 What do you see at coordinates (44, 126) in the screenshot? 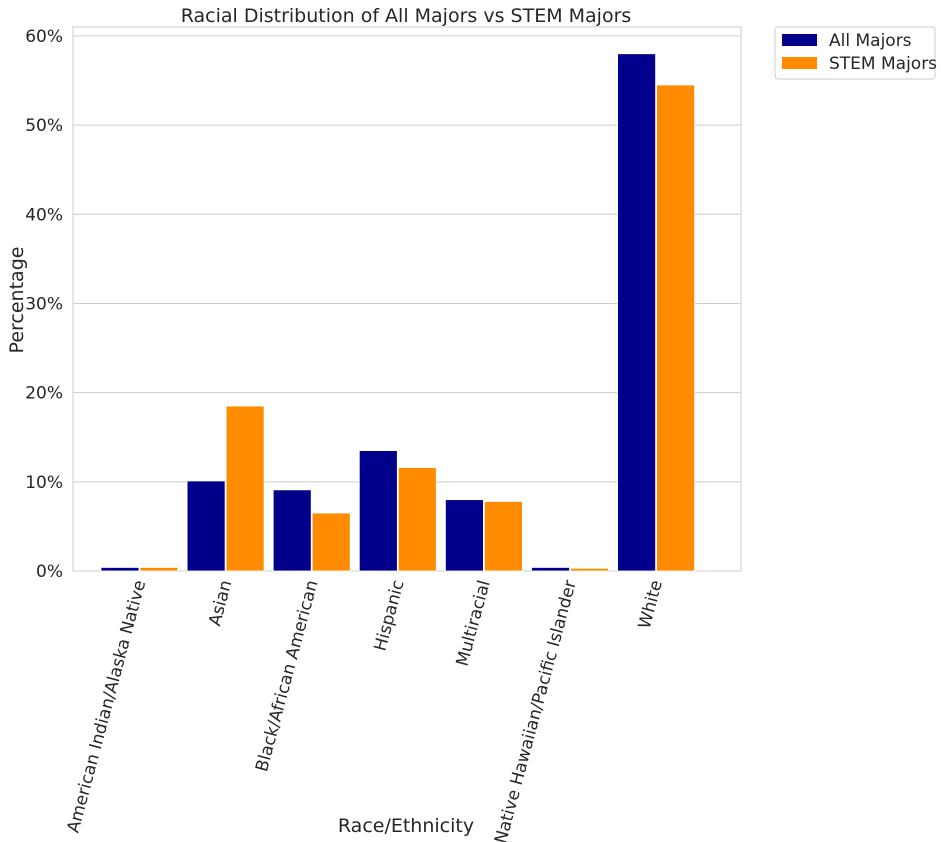
I see `y-tick-label: 50%` at bounding box center [44, 126].